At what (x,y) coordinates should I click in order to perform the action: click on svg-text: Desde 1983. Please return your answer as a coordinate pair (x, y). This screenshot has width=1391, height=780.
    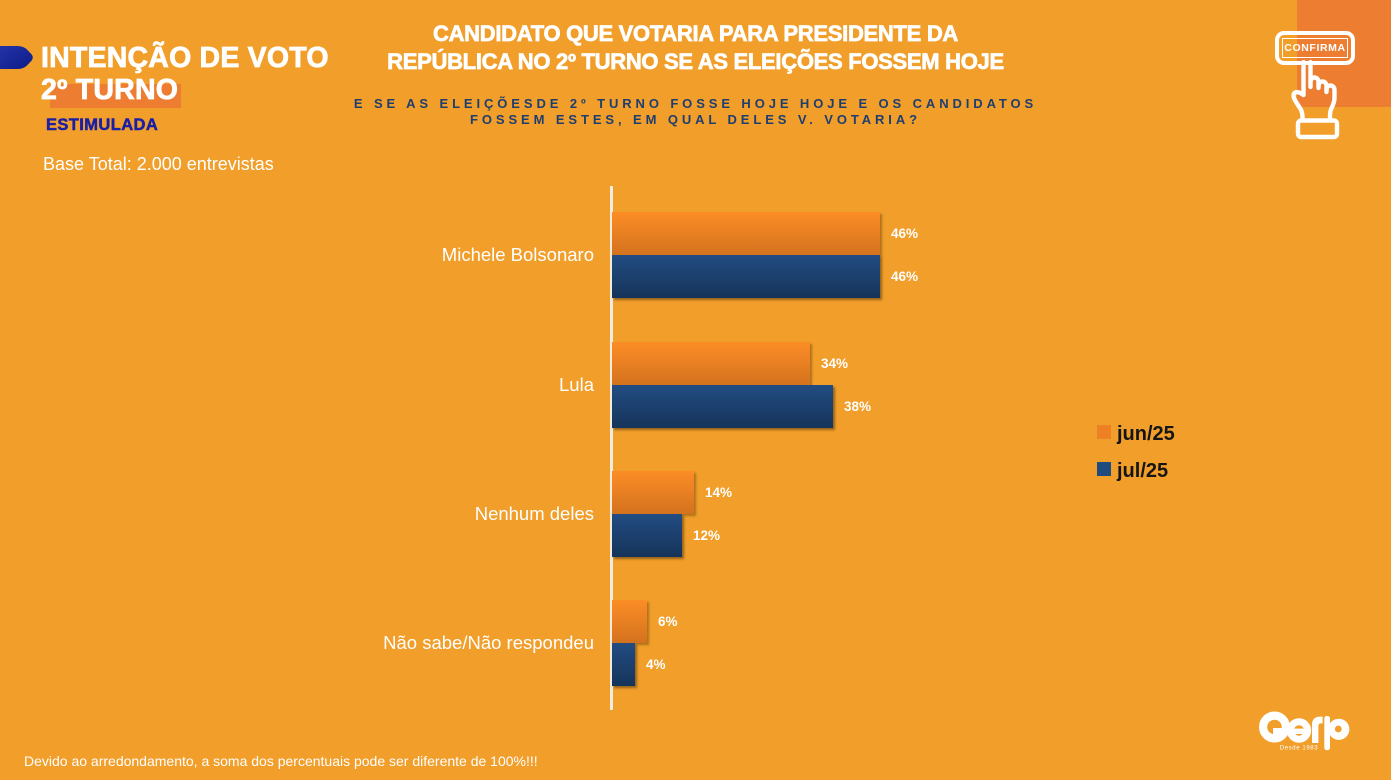
    Looking at the image, I should click on (1299, 749).